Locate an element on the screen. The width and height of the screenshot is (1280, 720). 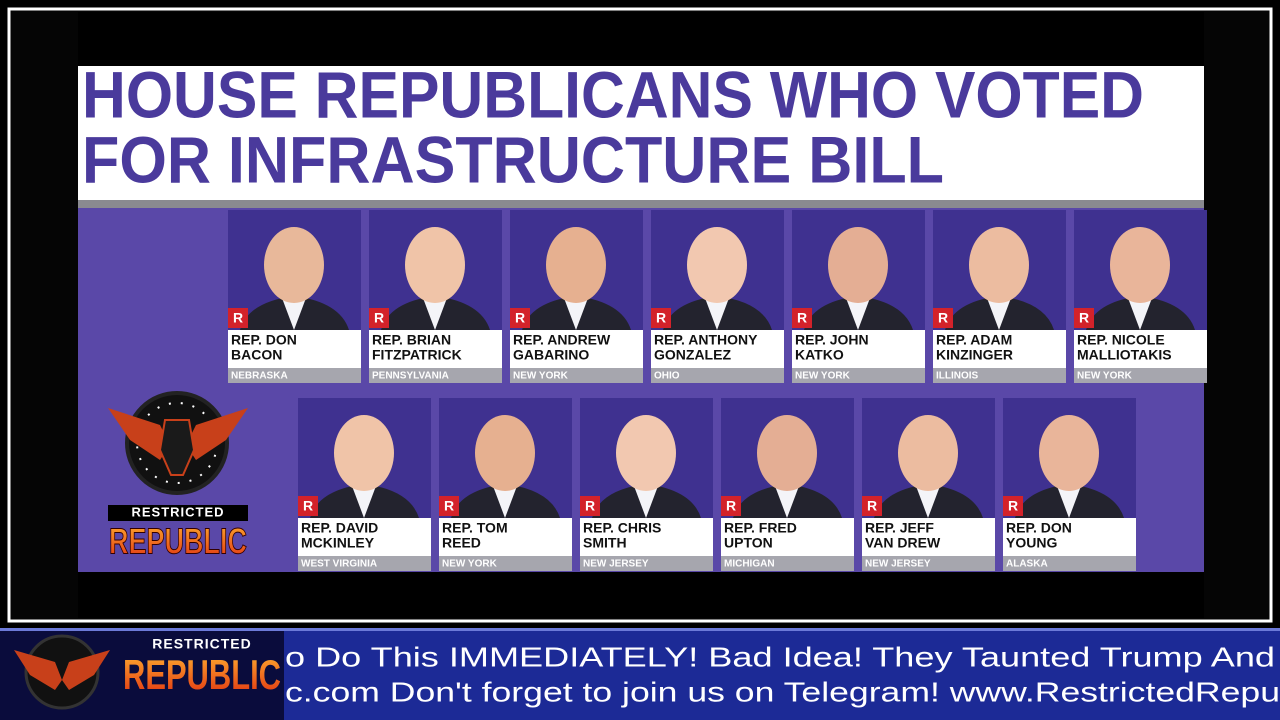
member-name: SMITH is located at coordinates (605, 543).